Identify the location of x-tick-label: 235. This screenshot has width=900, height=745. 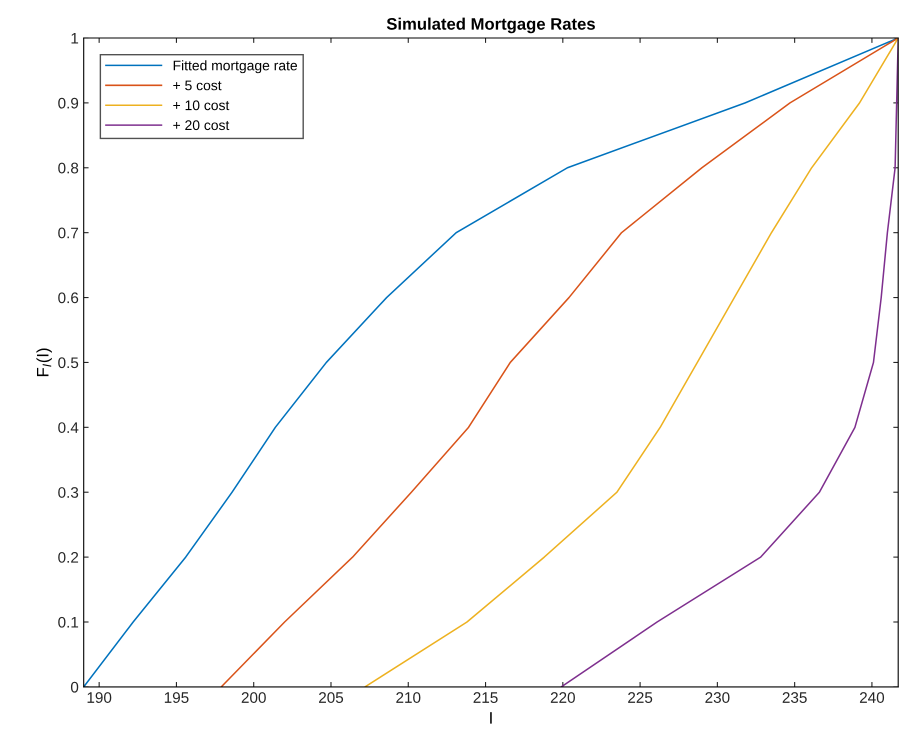
(794, 697).